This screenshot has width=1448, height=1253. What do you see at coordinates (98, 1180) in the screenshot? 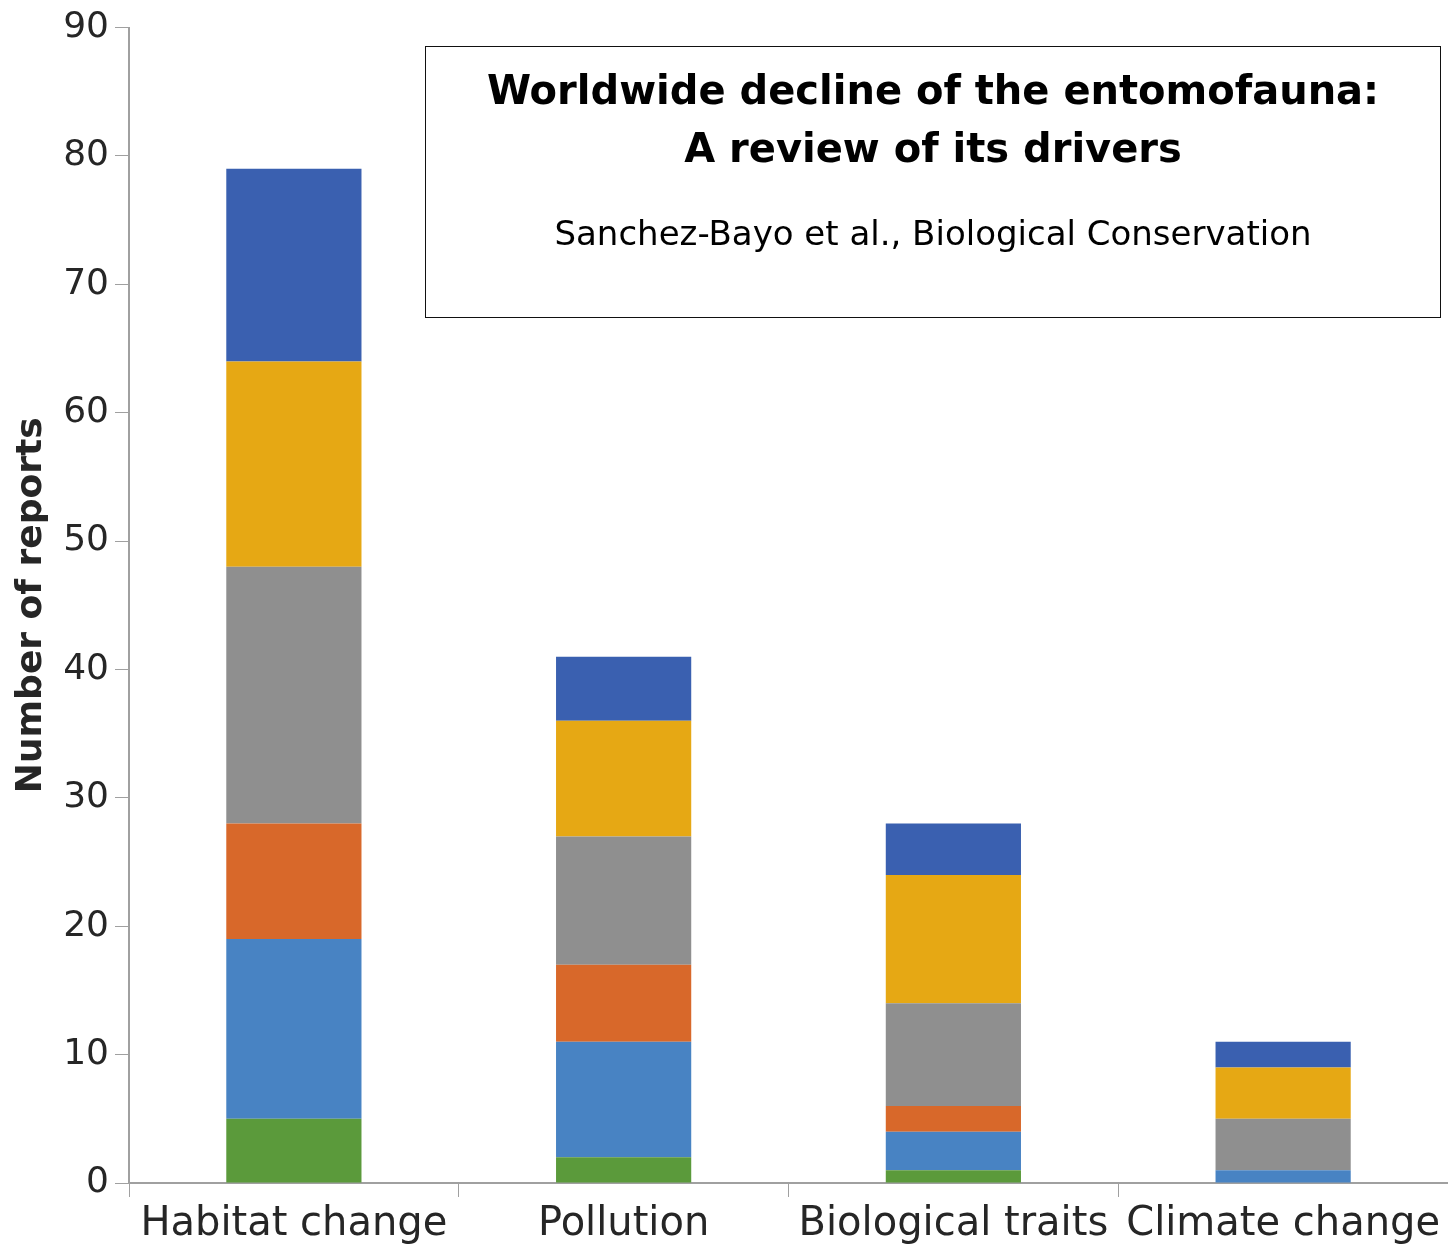
I see `y-tick-label: 0` at bounding box center [98, 1180].